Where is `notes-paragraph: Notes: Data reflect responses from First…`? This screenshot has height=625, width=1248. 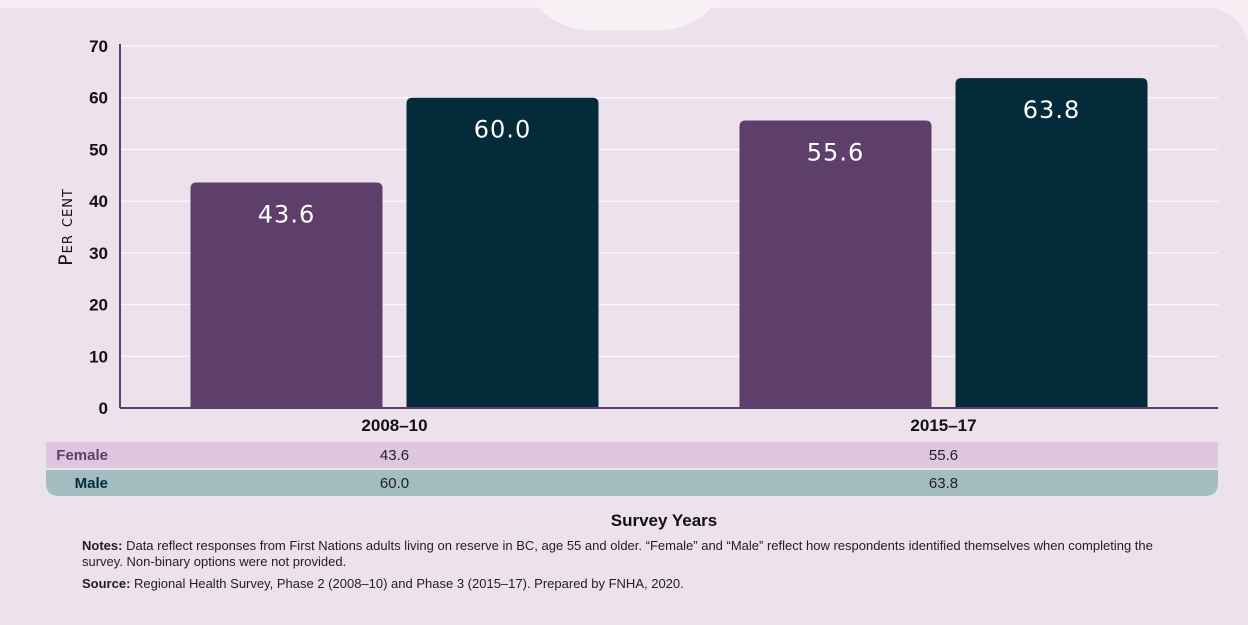 notes-paragraph: Notes: Data reflect responses from First… is located at coordinates (637, 554).